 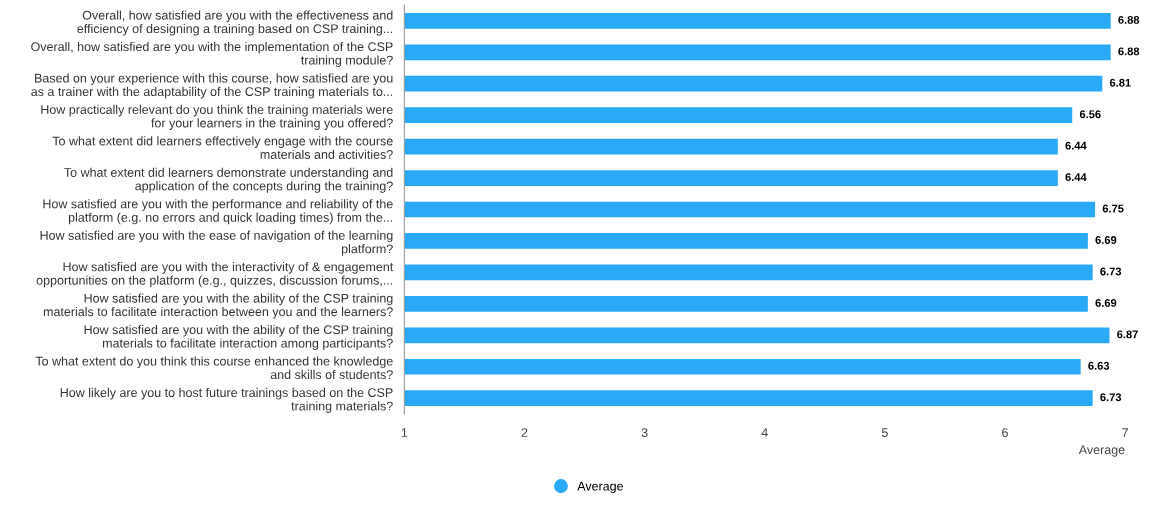 What do you see at coordinates (1125, 432) in the screenshot?
I see `x-tick-label: 7` at bounding box center [1125, 432].